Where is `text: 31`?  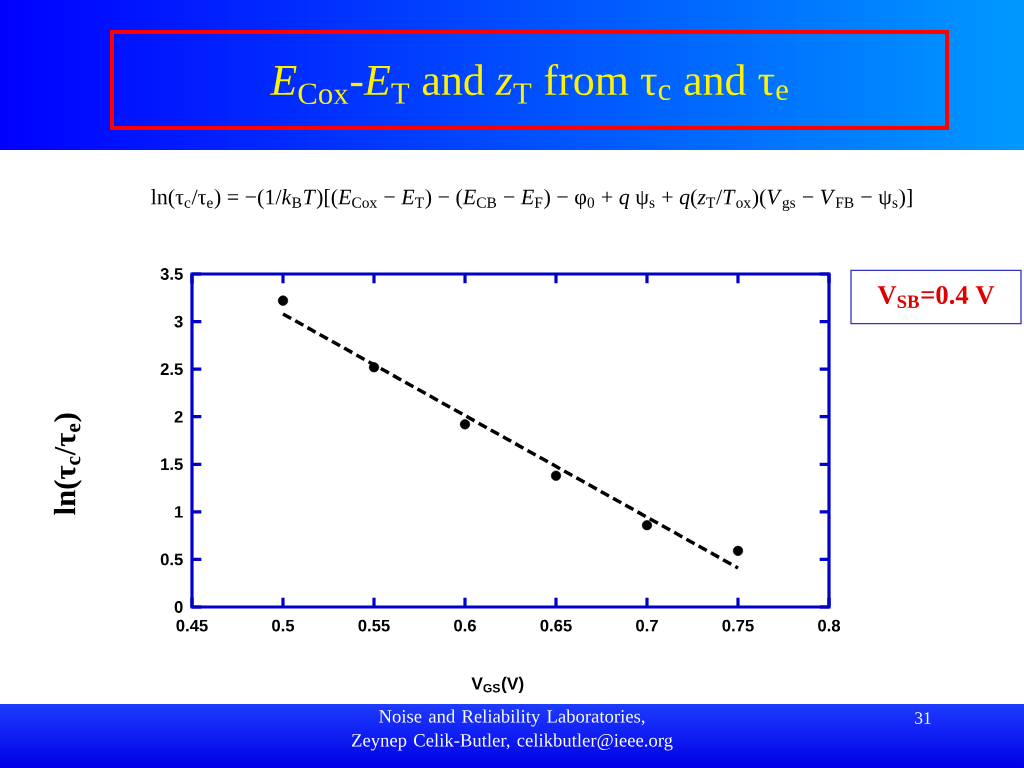 text: 31 is located at coordinates (923, 718).